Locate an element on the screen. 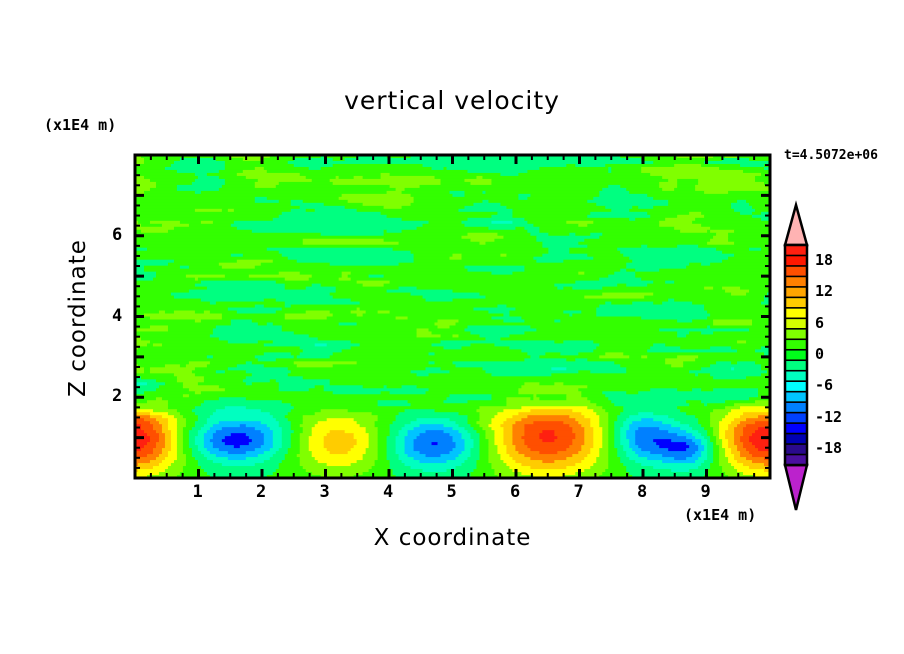 This screenshot has height=654, width=904. colorbar-tick-label: -12 is located at coordinates (829, 416).